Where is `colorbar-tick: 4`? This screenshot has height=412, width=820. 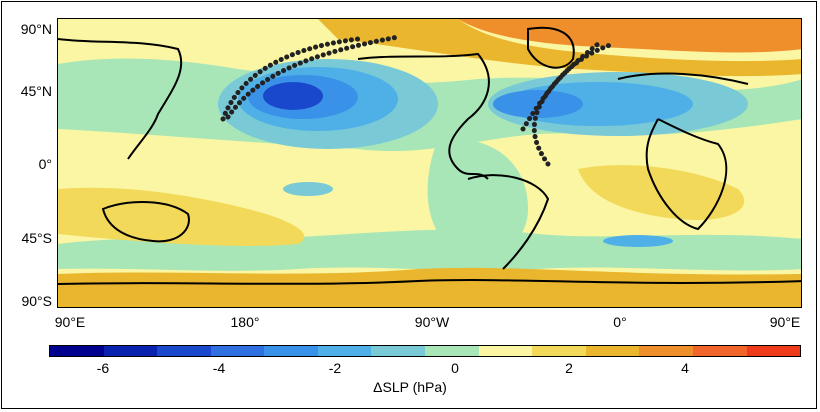
colorbar-tick: 4 is located at coordinates (685, 368).